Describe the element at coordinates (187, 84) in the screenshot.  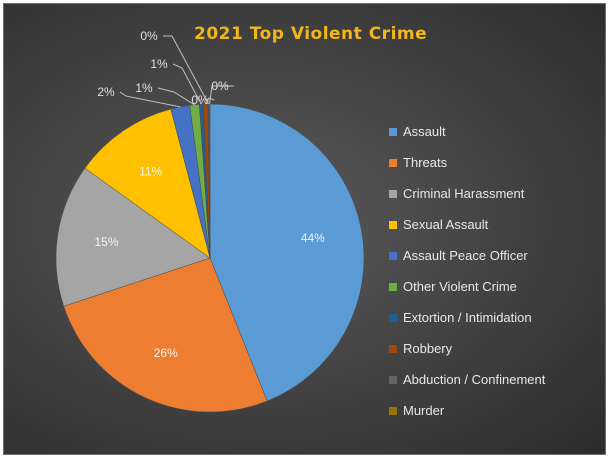
I see `leader-line-extortion-intimidation` at that location.